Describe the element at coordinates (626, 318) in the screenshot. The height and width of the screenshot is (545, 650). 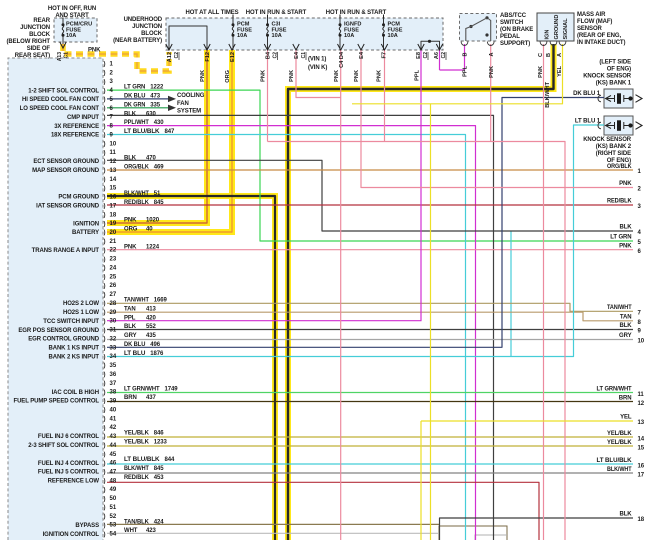
I see `svg-text: TAN` at that location.